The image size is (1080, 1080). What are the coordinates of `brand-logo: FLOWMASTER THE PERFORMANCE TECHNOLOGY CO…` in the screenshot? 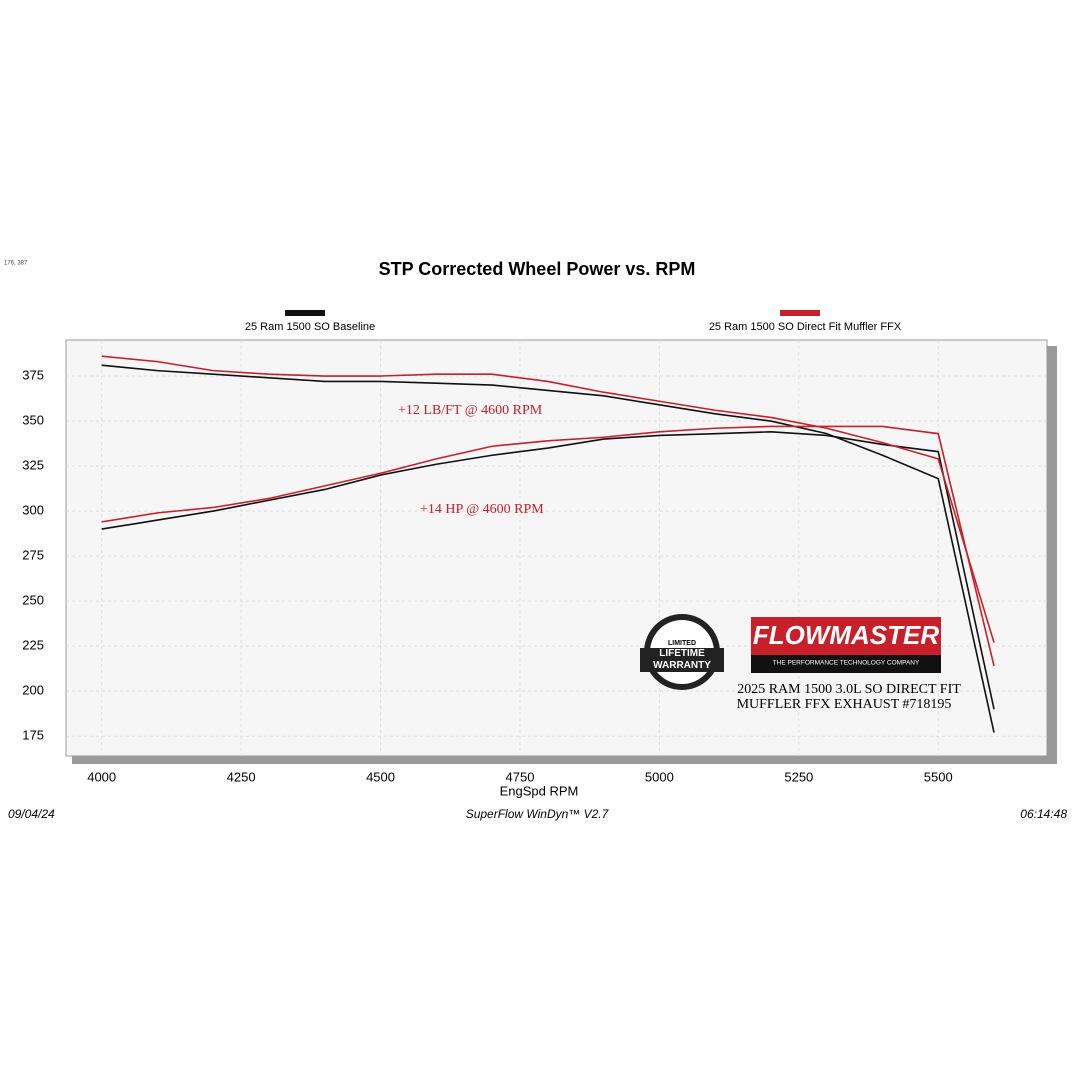 It's located at (846, 645).